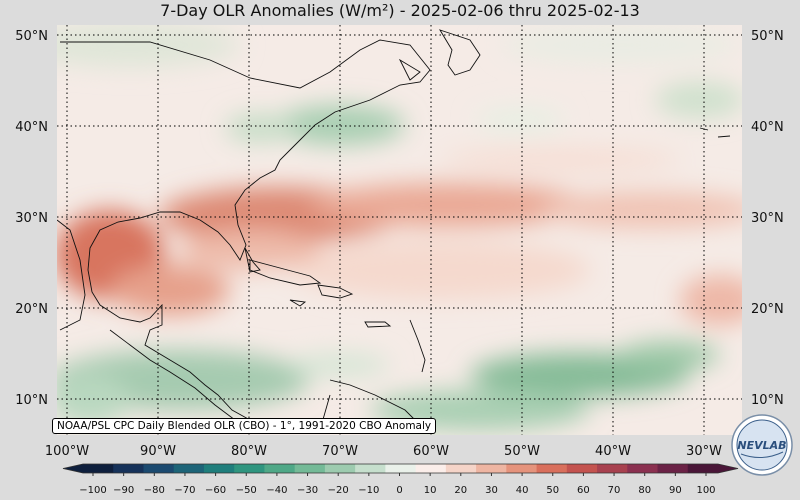 The height and width of the screenshot is (500, 800). Describe the element at coordinates (215, 490) in the screenshot. I see `colorbar-tick-label: −60` at that location.